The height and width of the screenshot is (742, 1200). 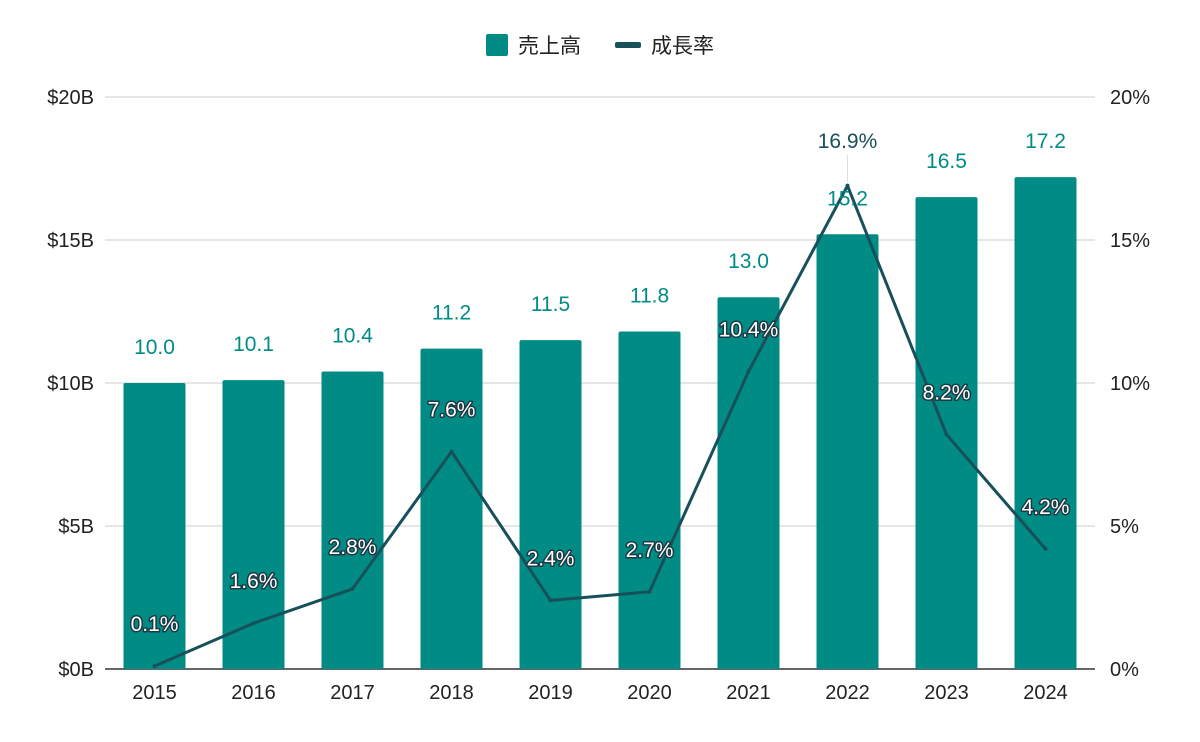 I want to click on x-tick-label: 2022, so click(x=847, y=693).